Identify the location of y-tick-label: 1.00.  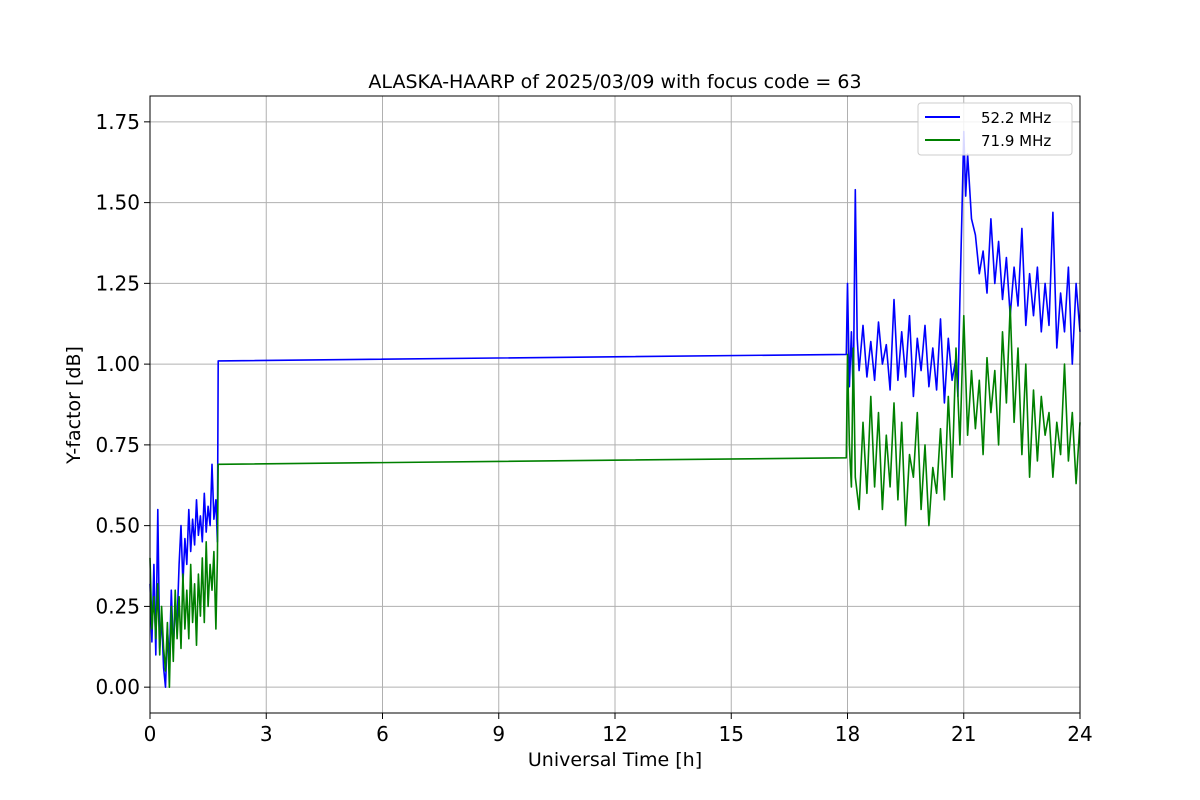
(117, 364).